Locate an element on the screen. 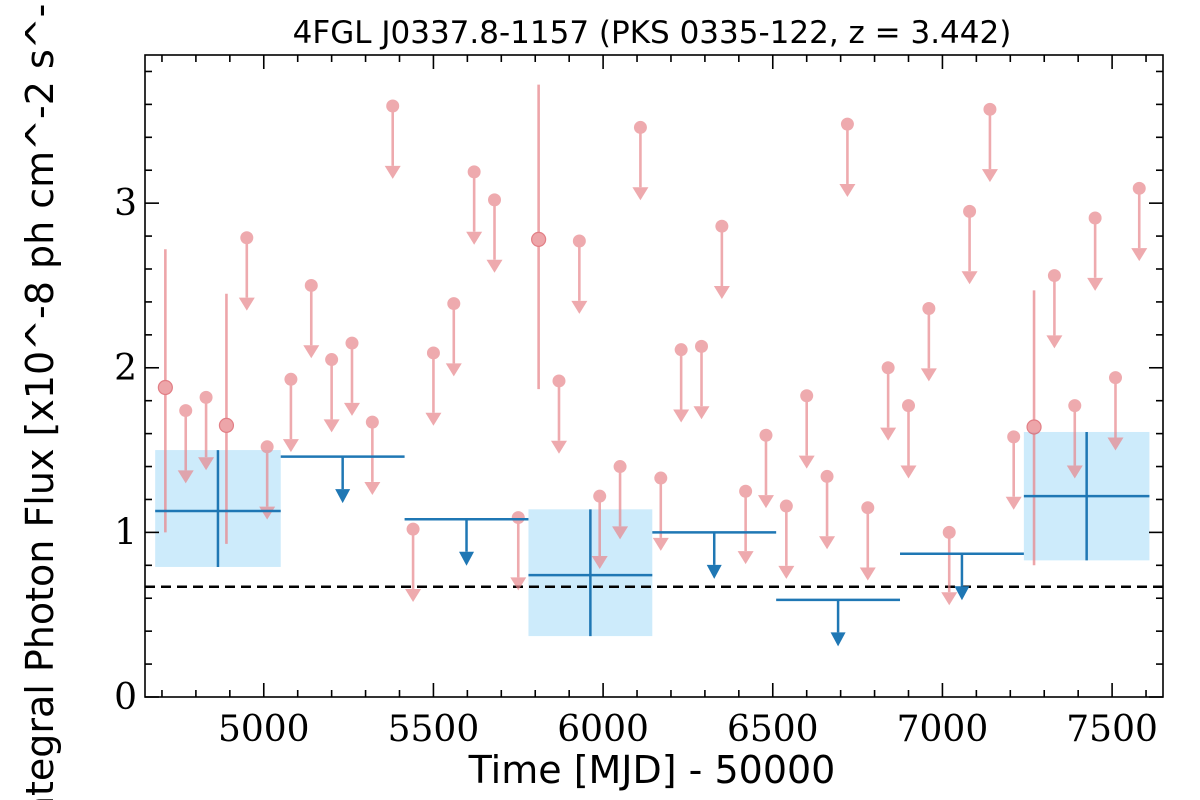 This screenshot has height=800, width=1200. x-tick-label: 7500 is located at coordinates (1112, 729).